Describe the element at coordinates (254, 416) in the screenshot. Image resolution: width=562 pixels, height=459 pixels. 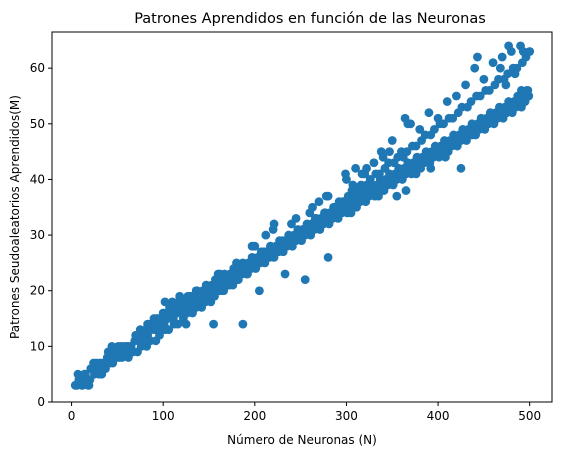
I see `x-tick-label: 200` at that location.